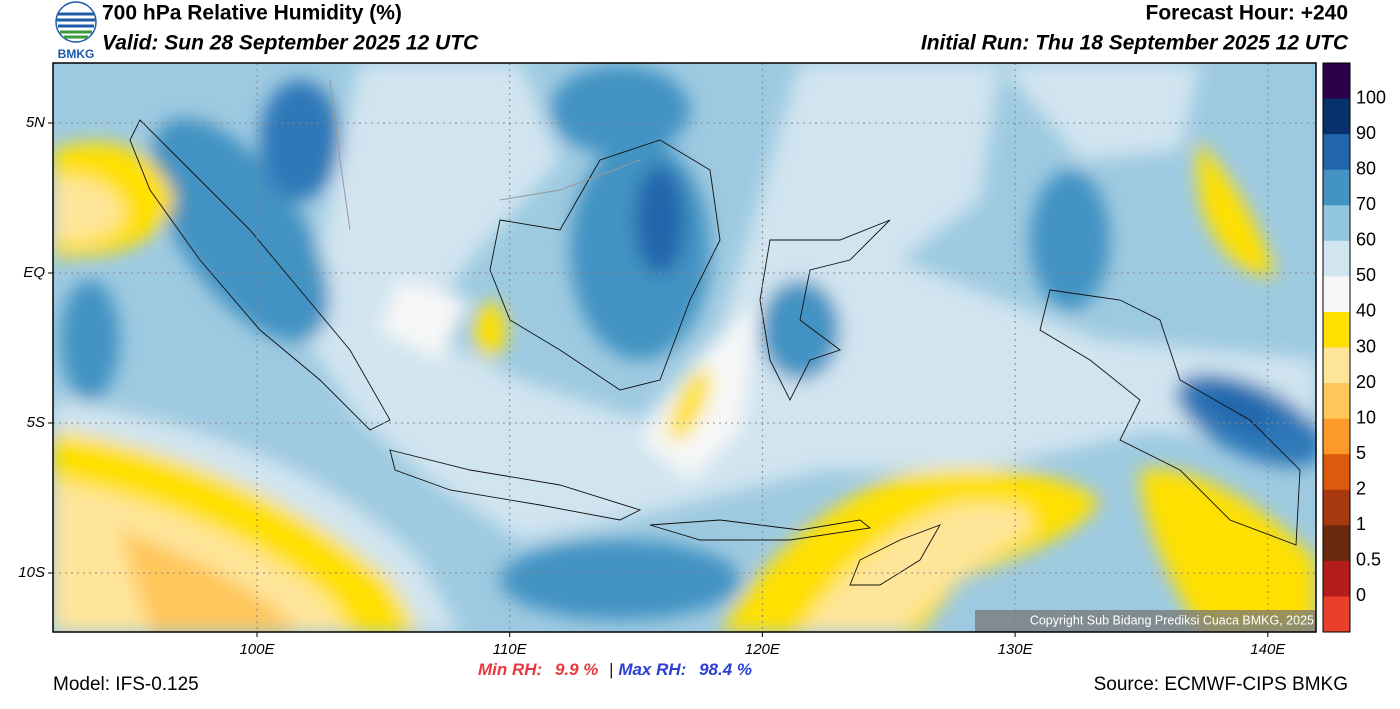 The height and width of the screenshot is (709, 1400). I want to click on lon-label: 120E, so click(763, 649).